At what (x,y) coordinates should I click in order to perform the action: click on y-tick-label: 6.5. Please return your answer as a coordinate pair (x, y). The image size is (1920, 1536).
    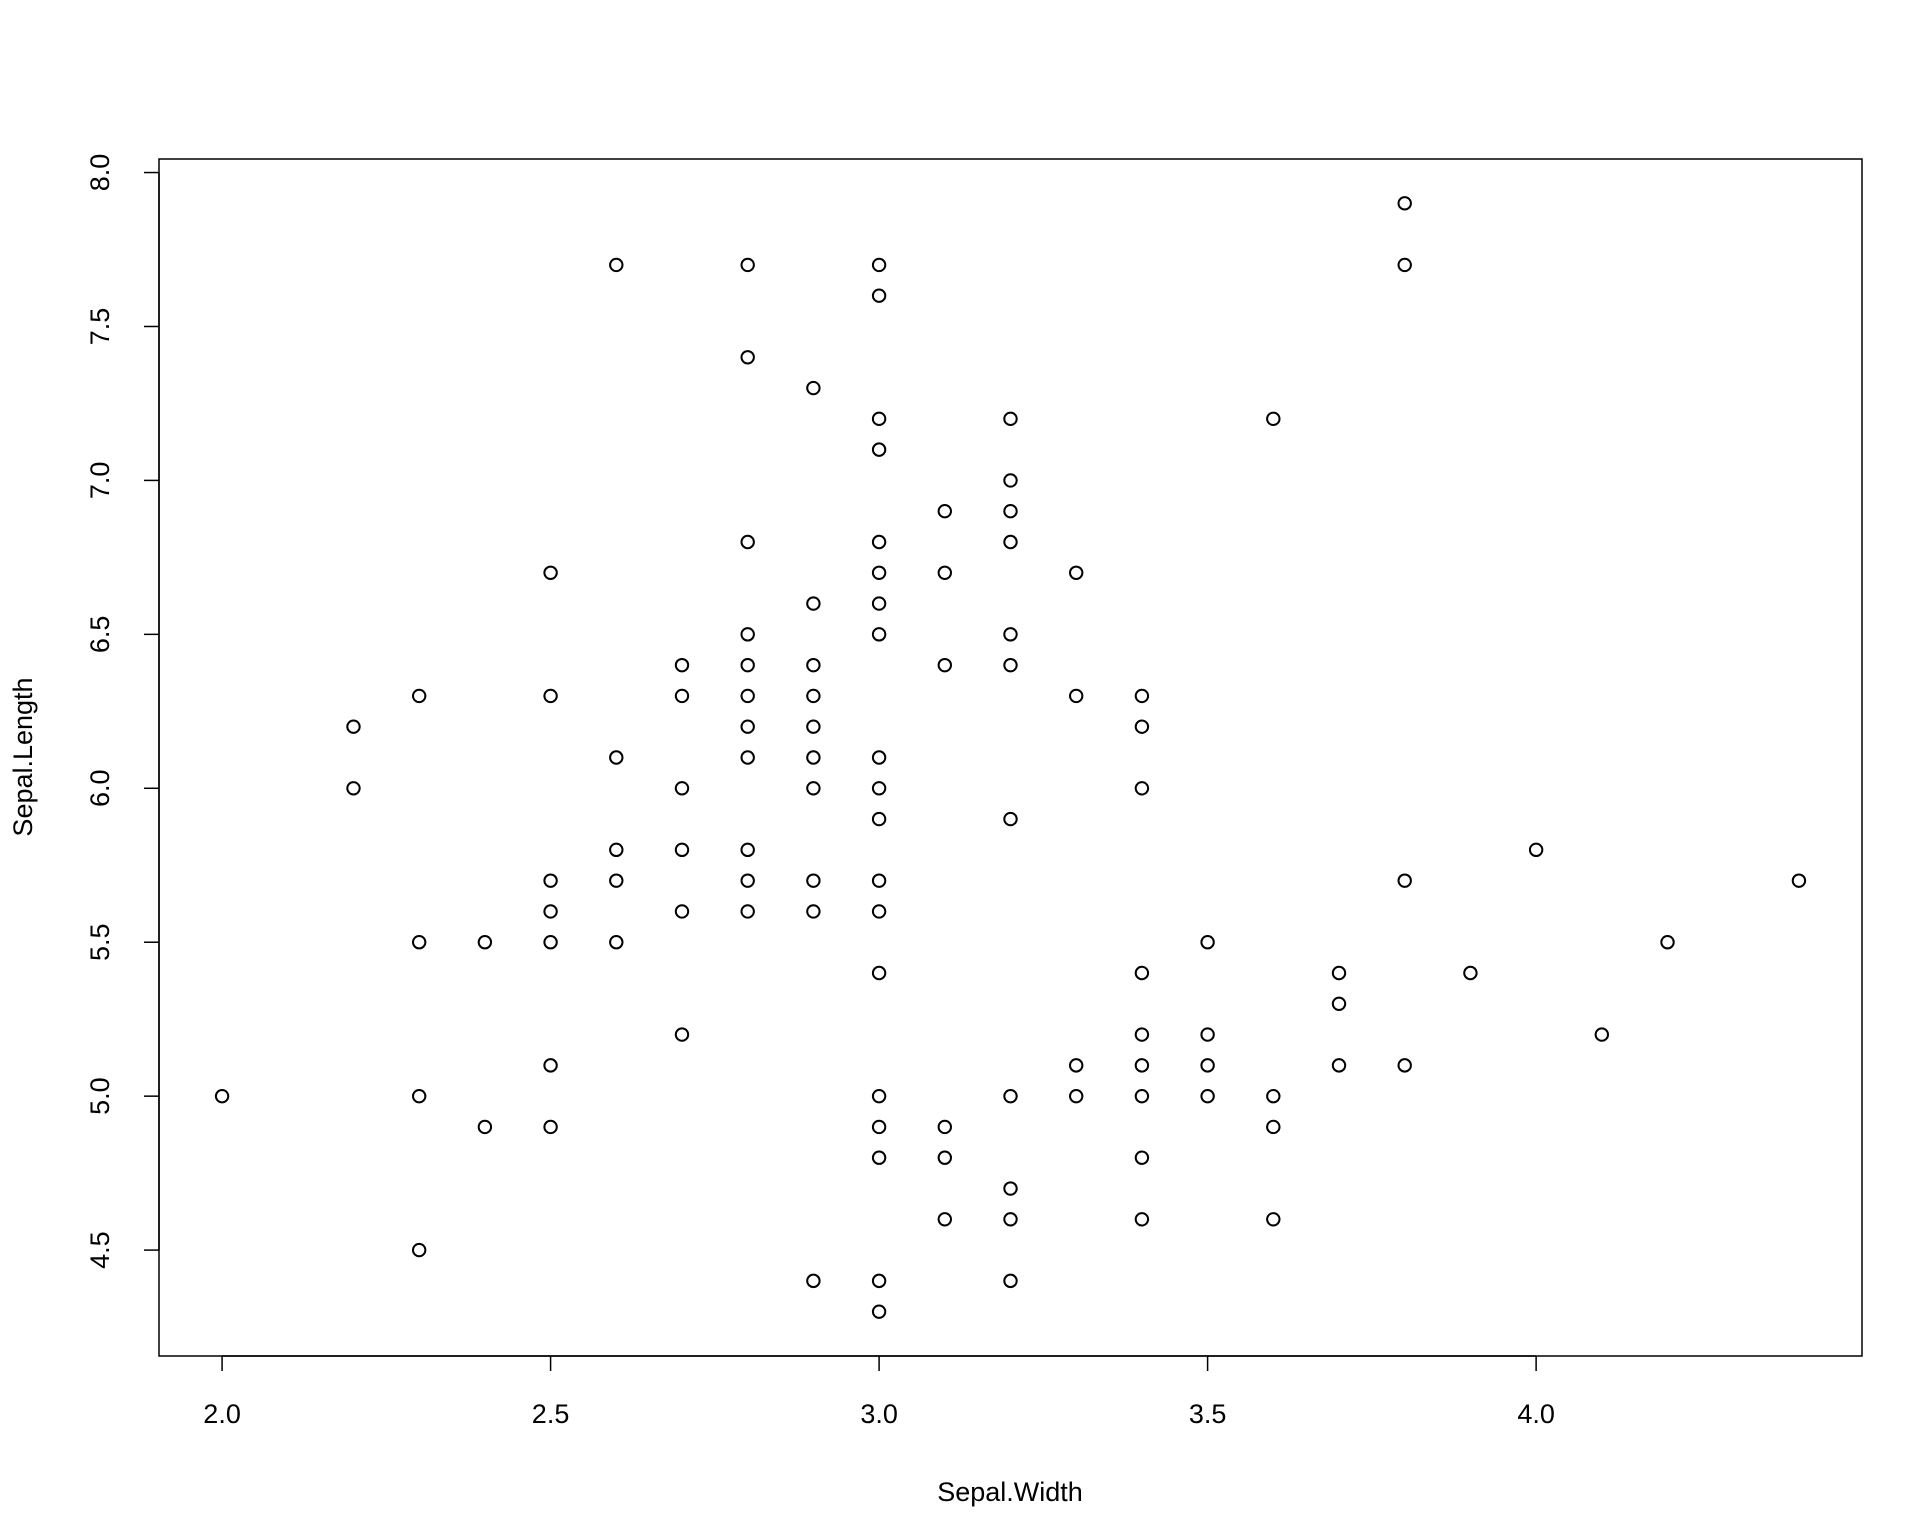
    Looking at the image, I should click on (100, 635).